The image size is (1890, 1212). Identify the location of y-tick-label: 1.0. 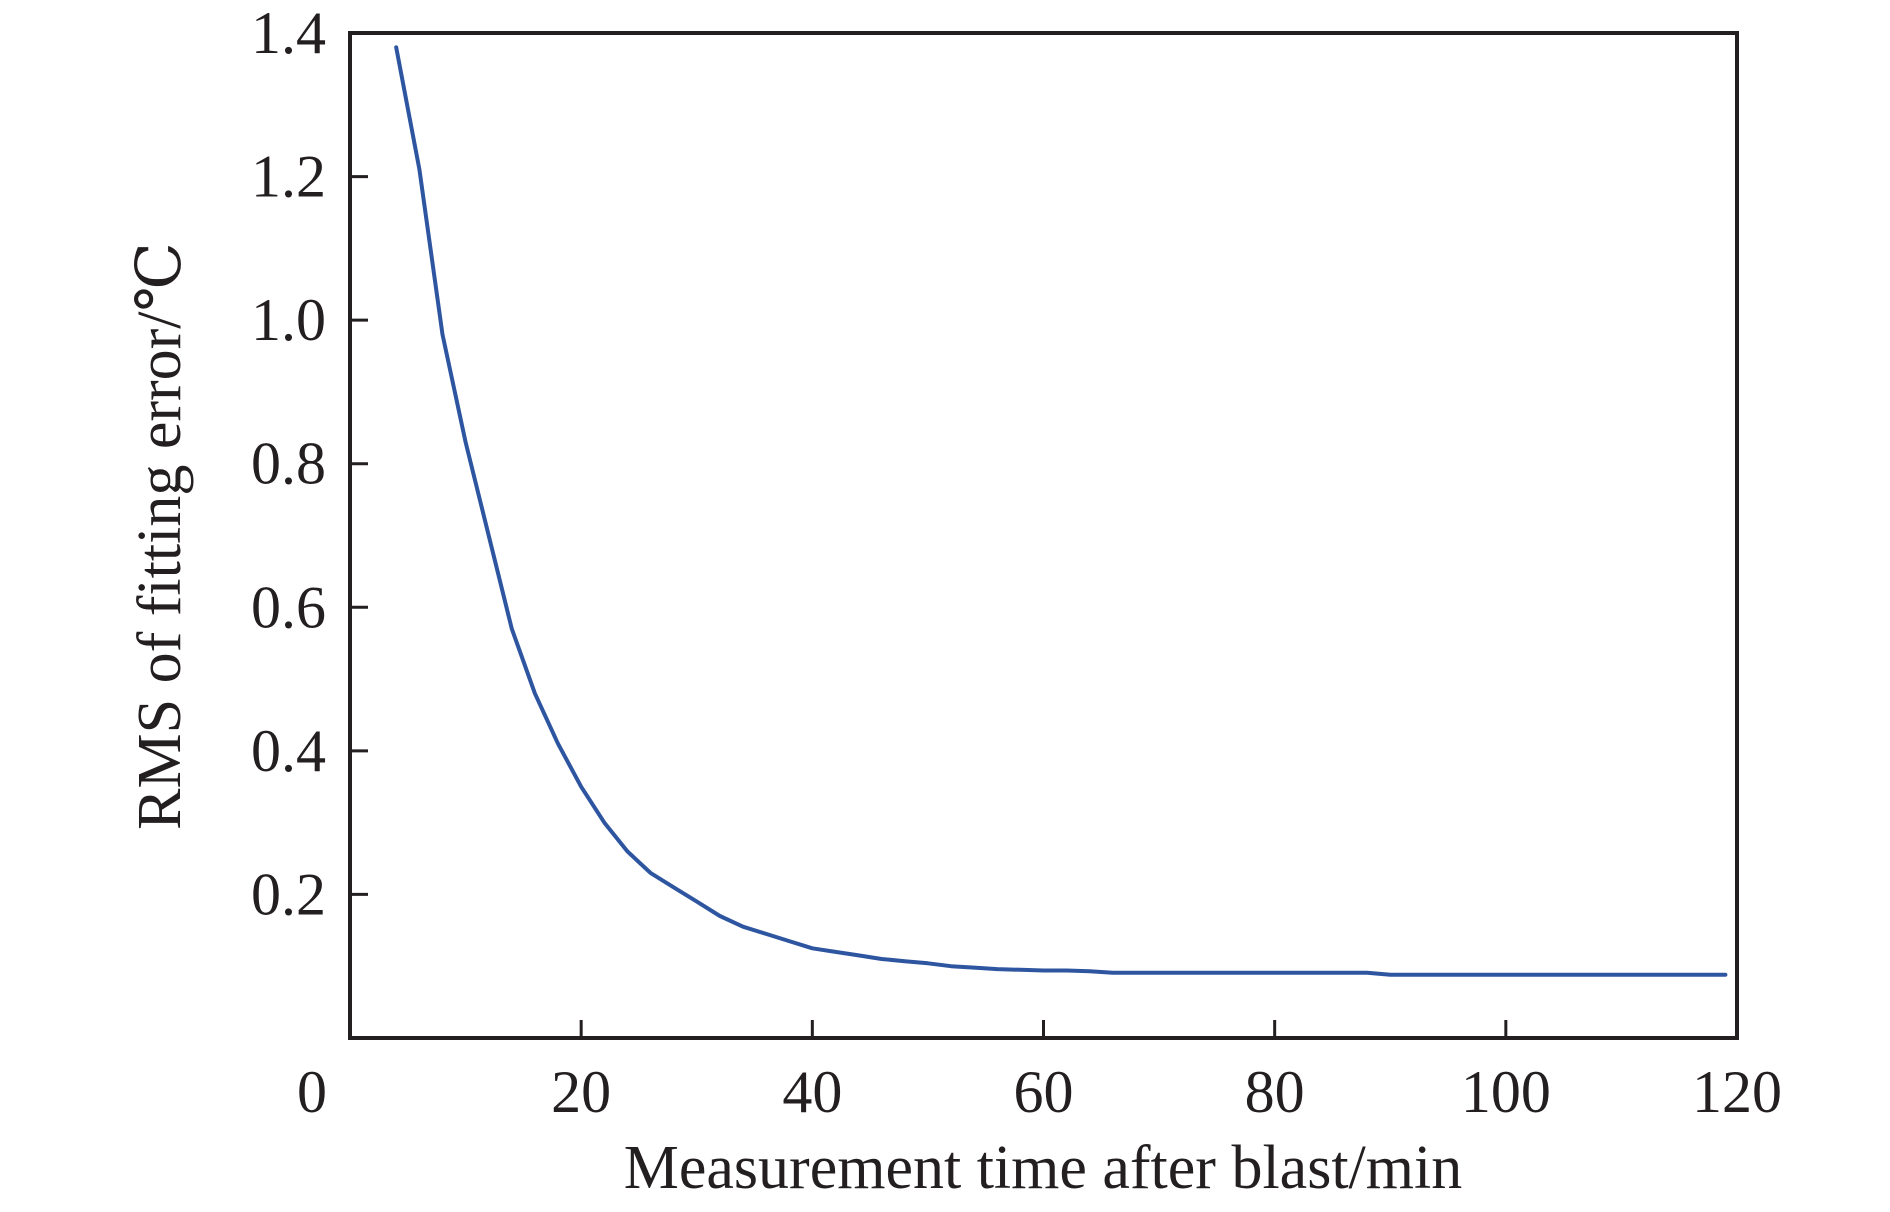
(288, 320).